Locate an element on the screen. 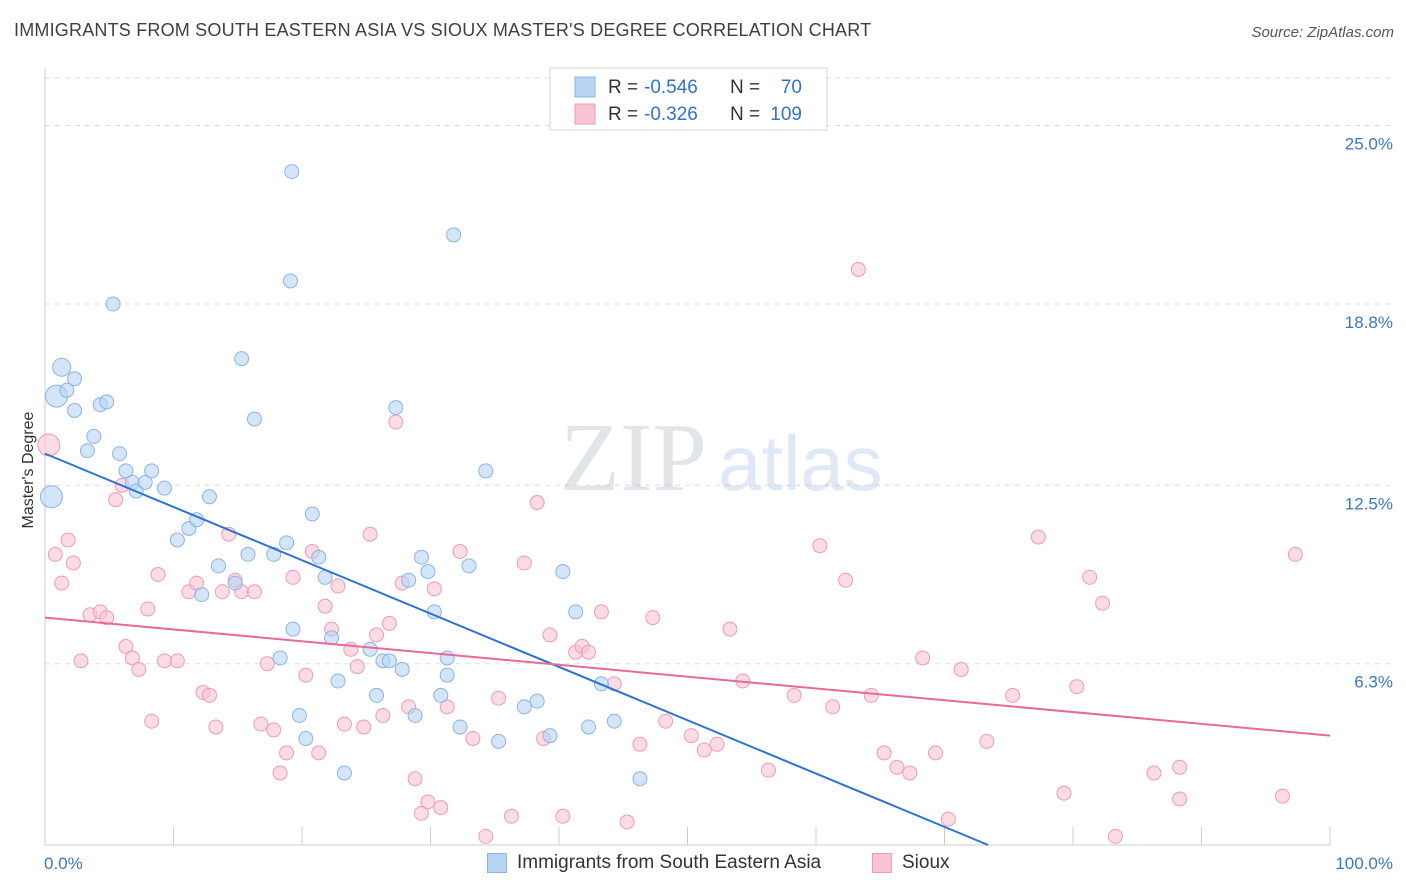 Image resolution: width=1406 pixels, height=892 pixels. legend-r-label: R = is located at coordinates (623, 114).